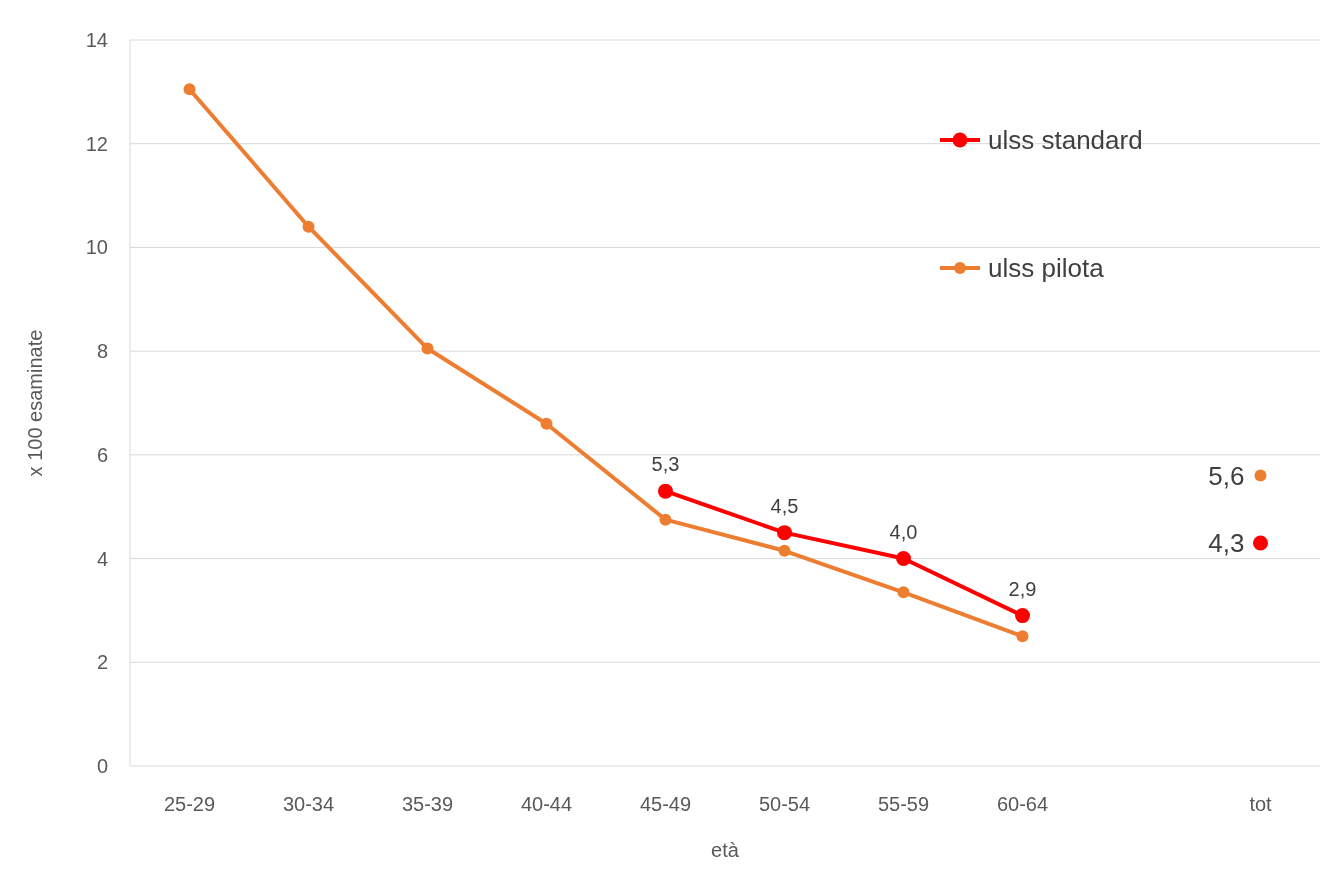 Image resolution: width=1330 pixels, height=879 pixels. I want to click on legend-label: ulss standard, so click(1065, 140).